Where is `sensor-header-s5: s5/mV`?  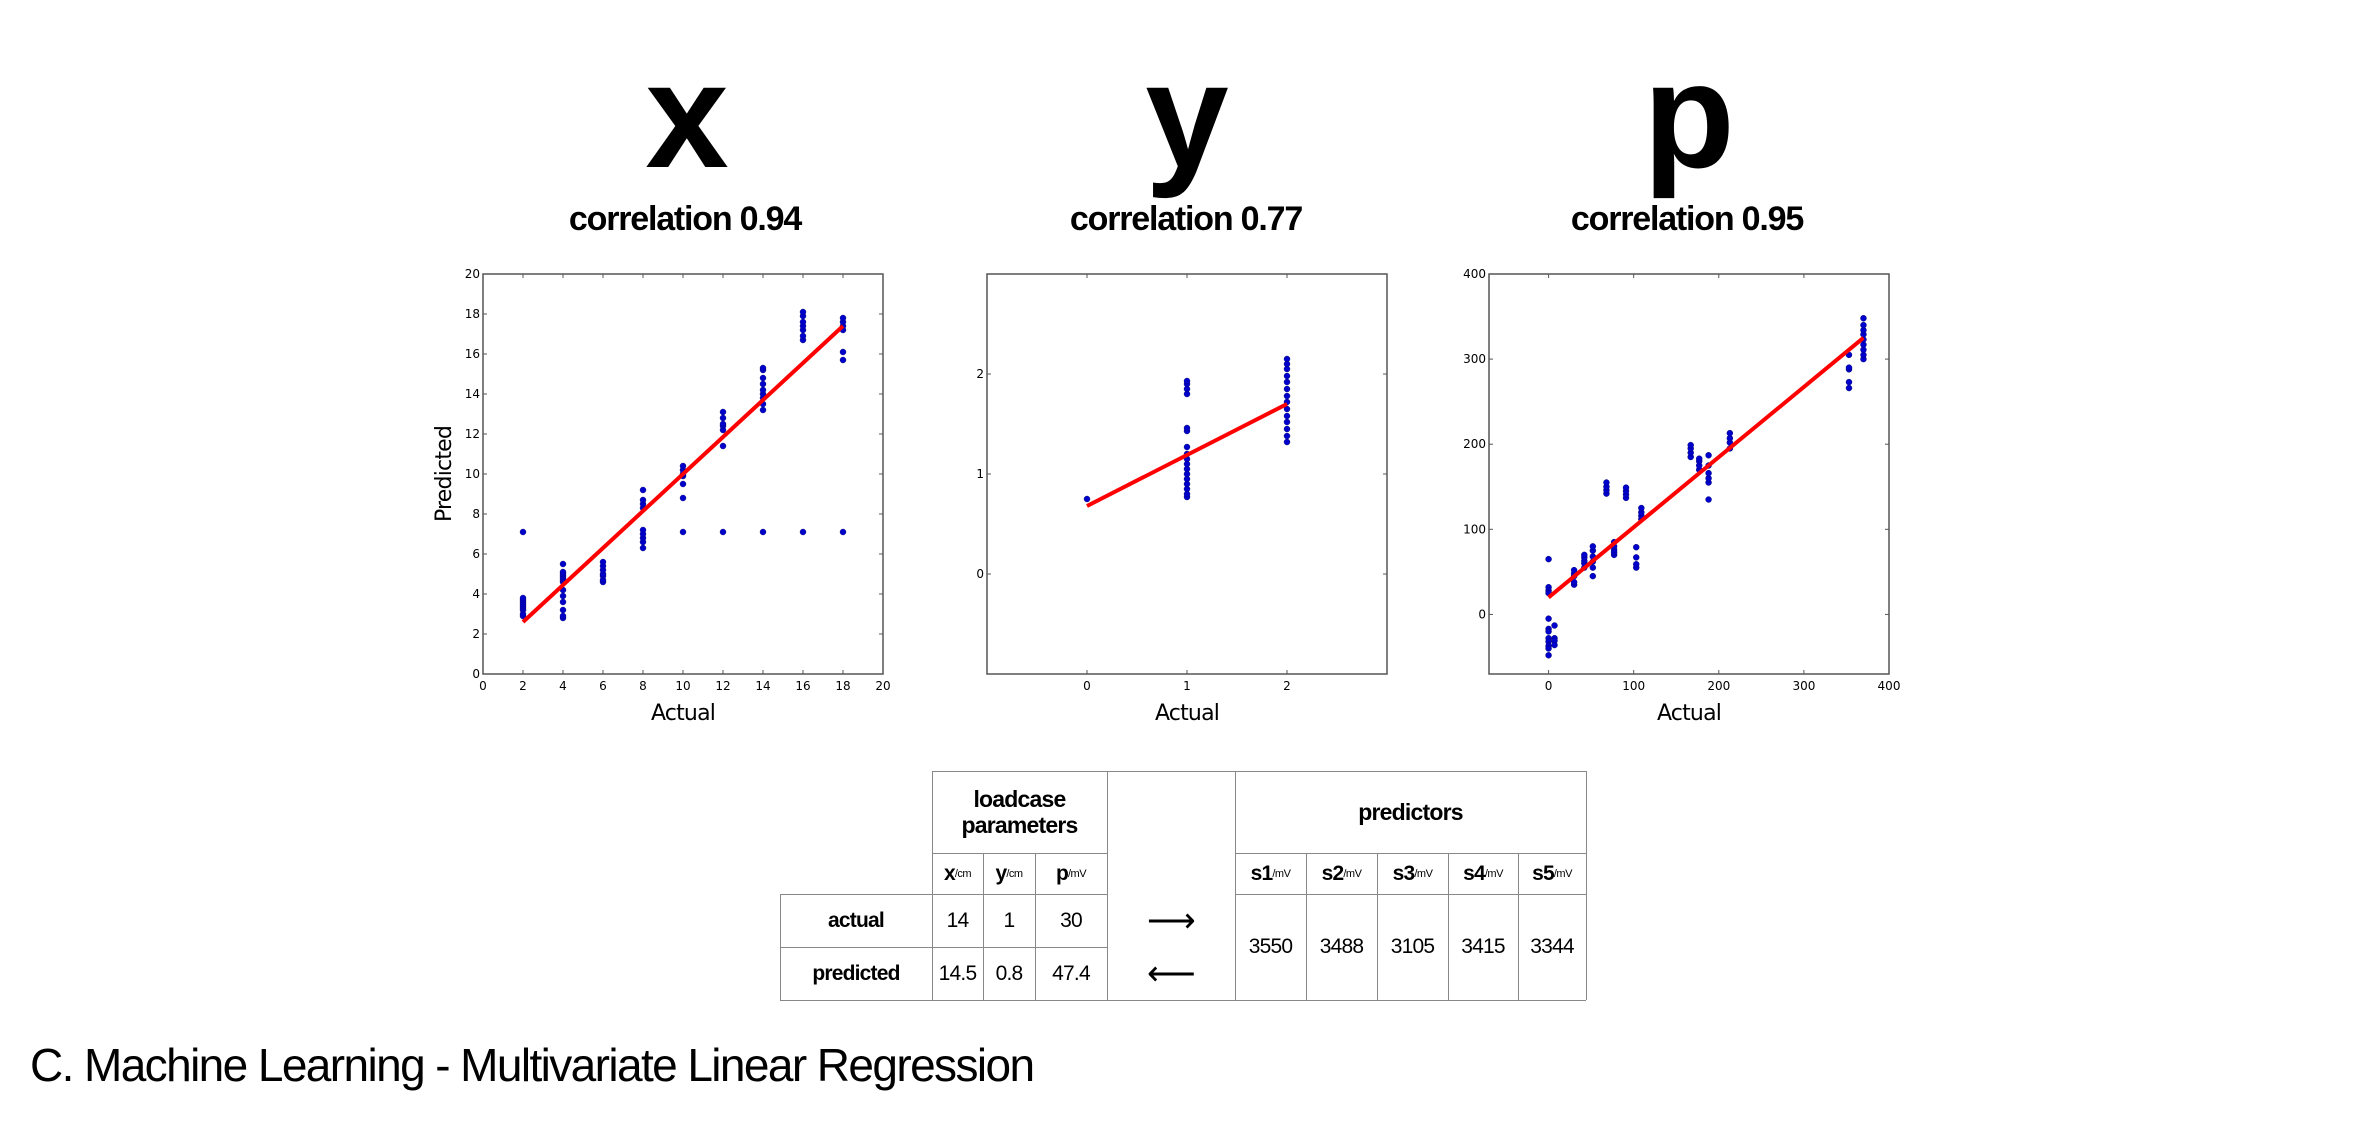 sensor-header-s5: s5/mV is located at coordinates (1552, 873).